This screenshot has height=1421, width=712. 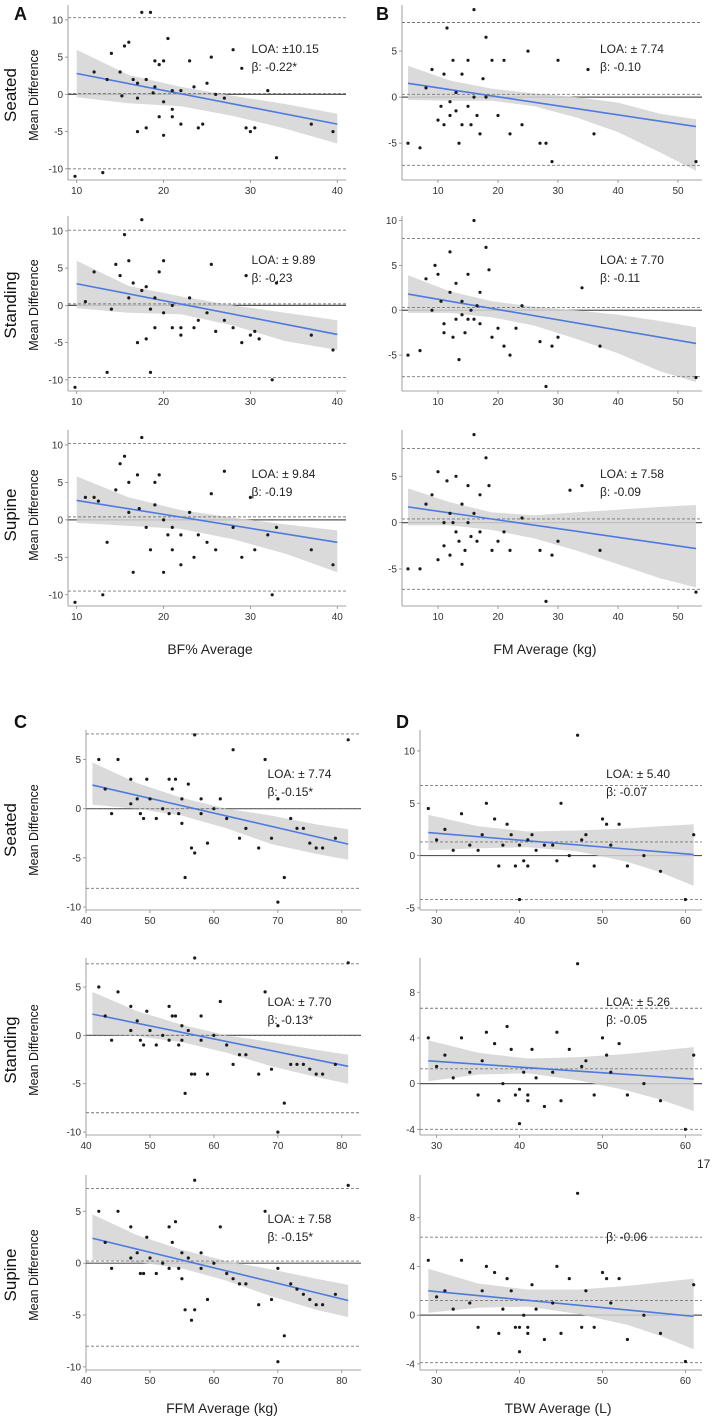 I want to click on x-tick-label: 30, so click(x=437, y=1146).